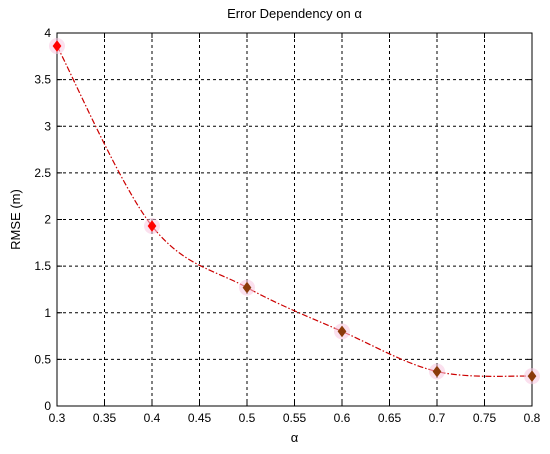  Describe the element at coordinates (47, 126) in the screenshot. I see `y-tick-label: 3` at that location.